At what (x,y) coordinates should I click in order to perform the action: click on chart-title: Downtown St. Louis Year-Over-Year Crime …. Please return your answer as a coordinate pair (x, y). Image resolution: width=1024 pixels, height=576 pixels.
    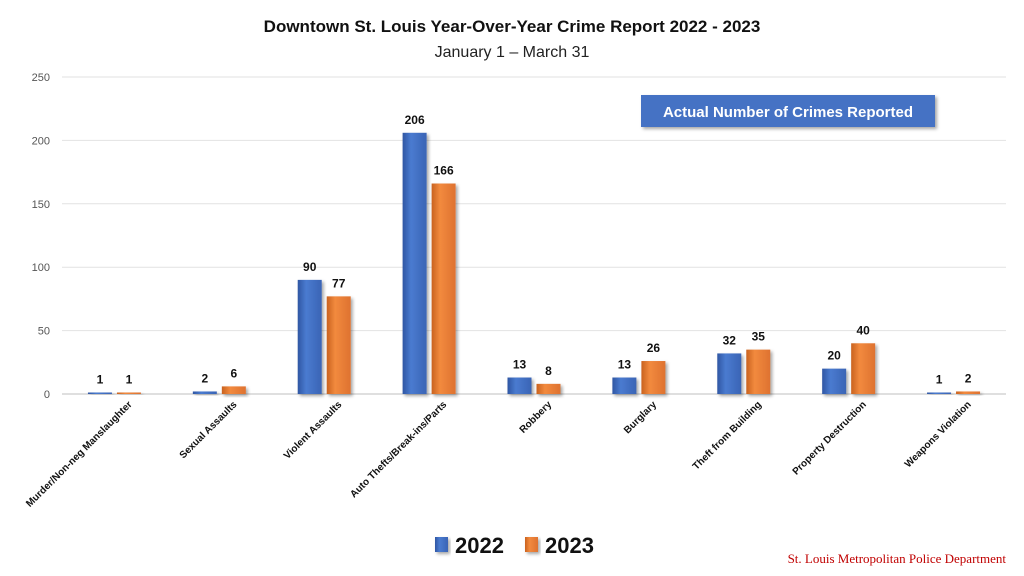
    Looking at the image, I should click on (512, 26).